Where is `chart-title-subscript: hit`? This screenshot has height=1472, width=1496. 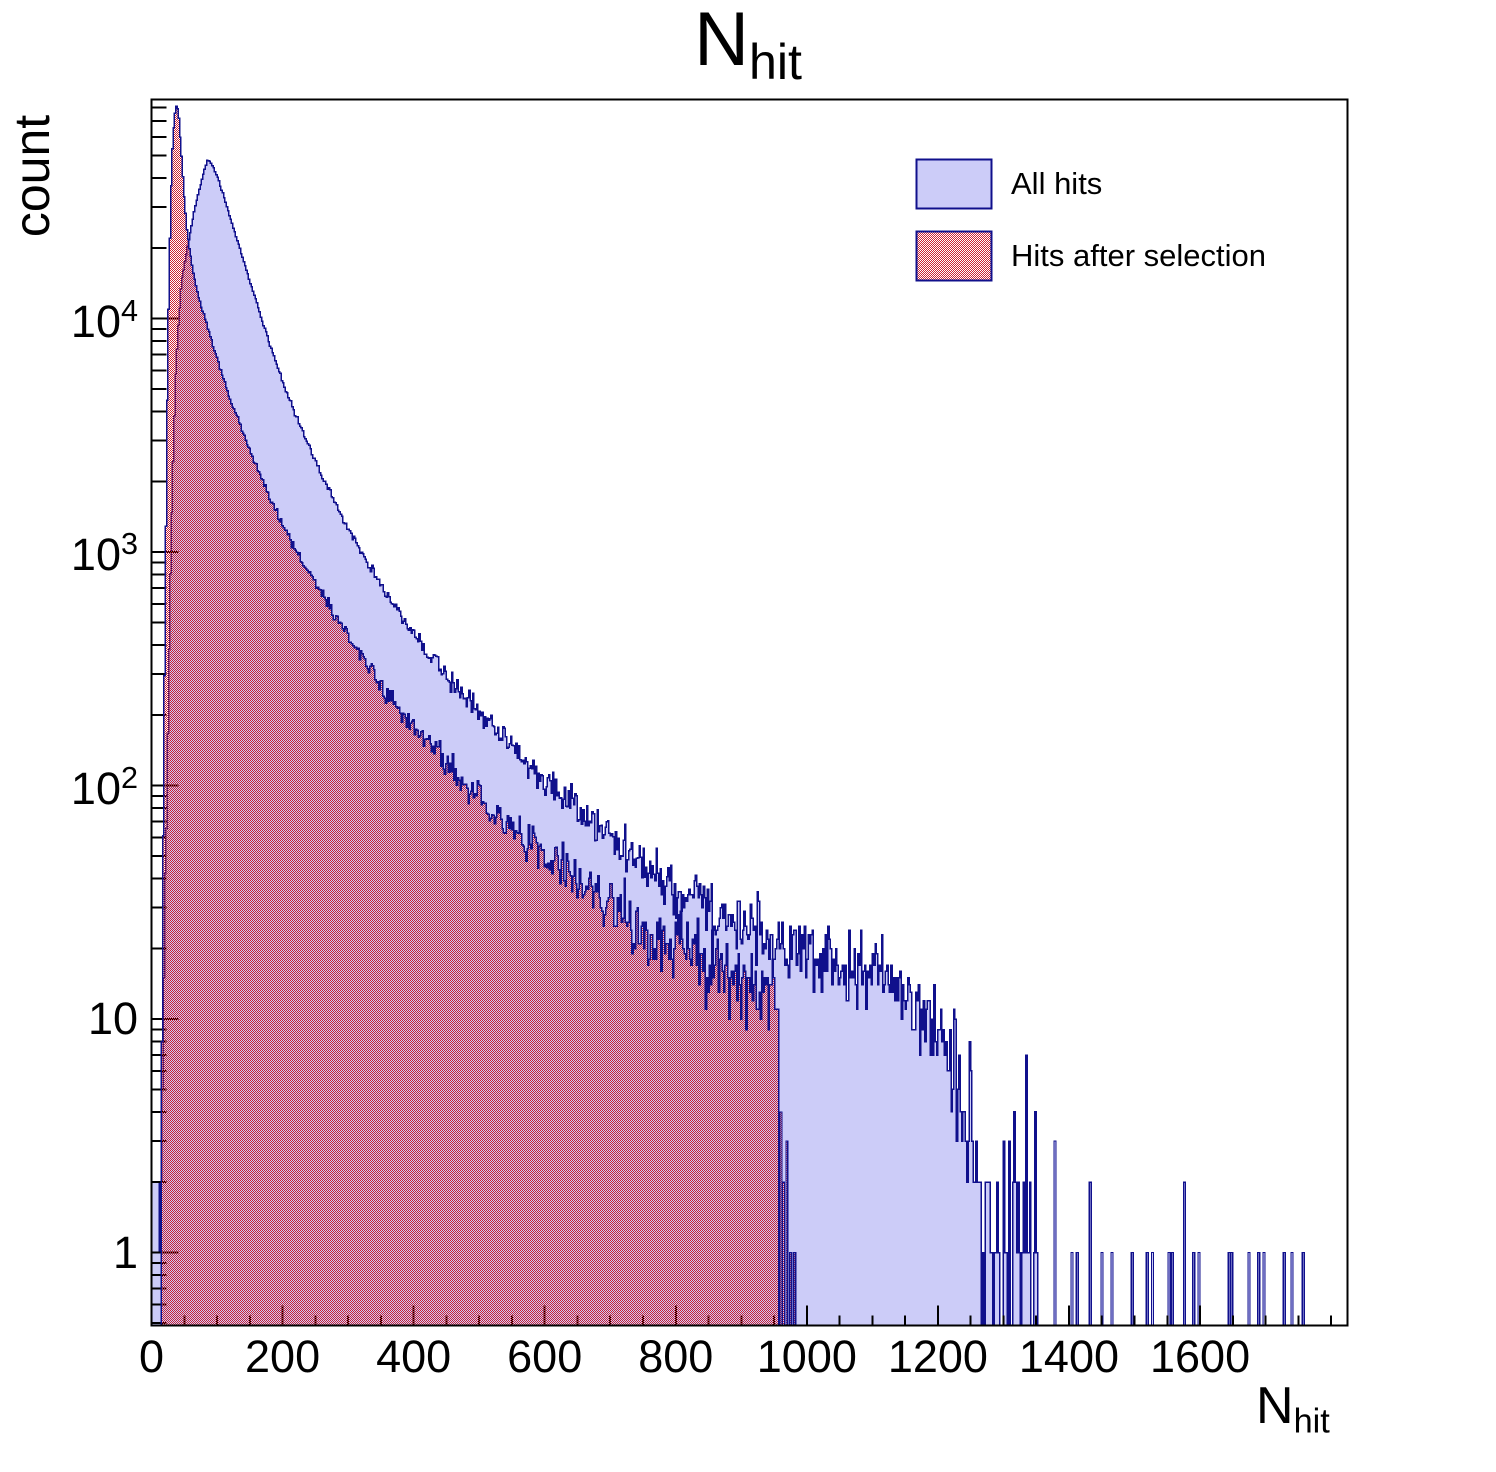
chart-title-subscript: hit is located at coordinates (775, 62).